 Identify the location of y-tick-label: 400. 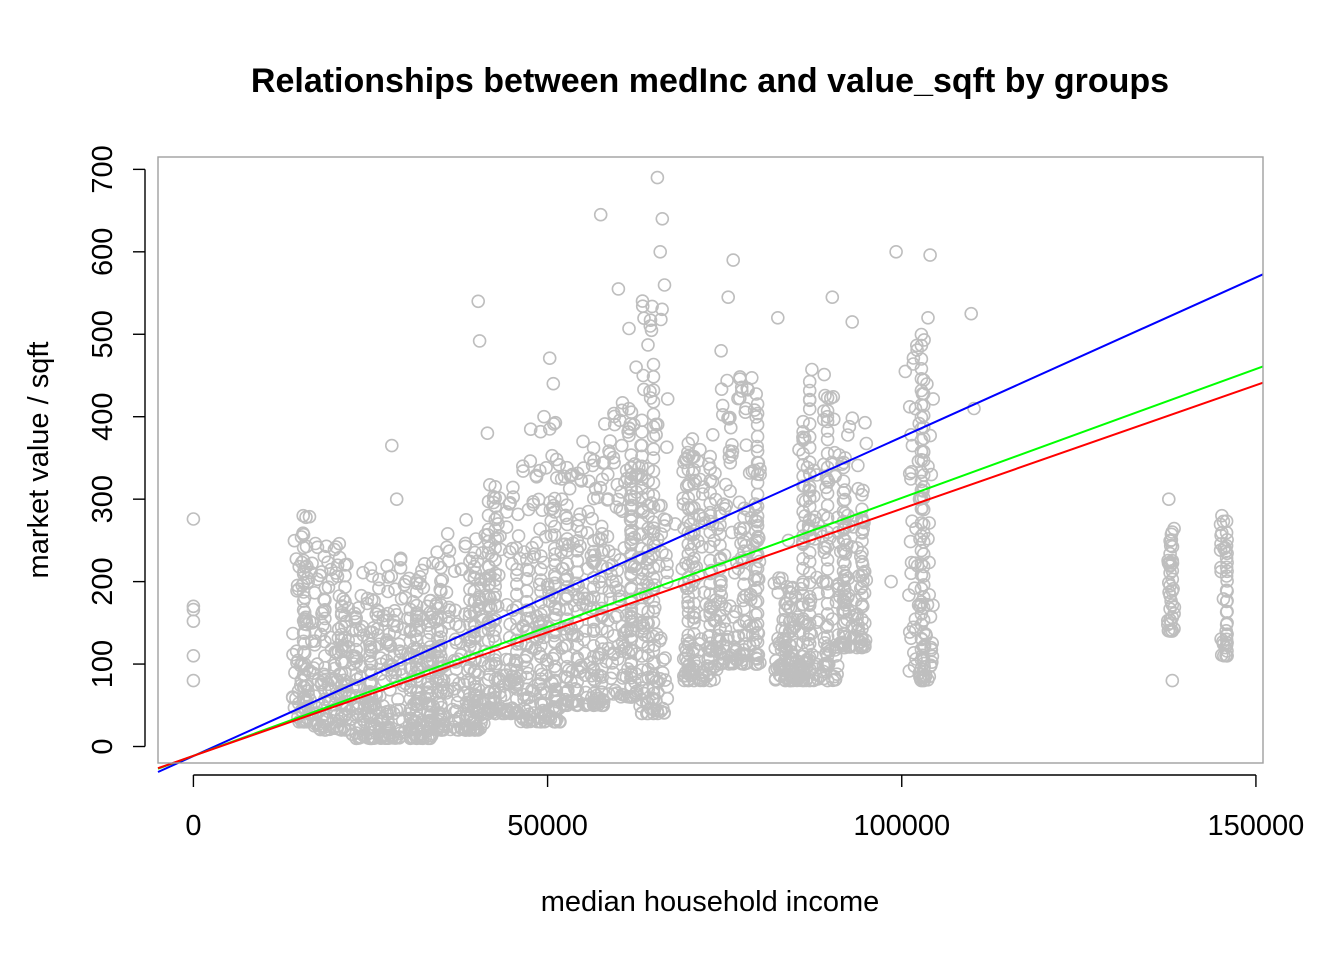
(103, 417).